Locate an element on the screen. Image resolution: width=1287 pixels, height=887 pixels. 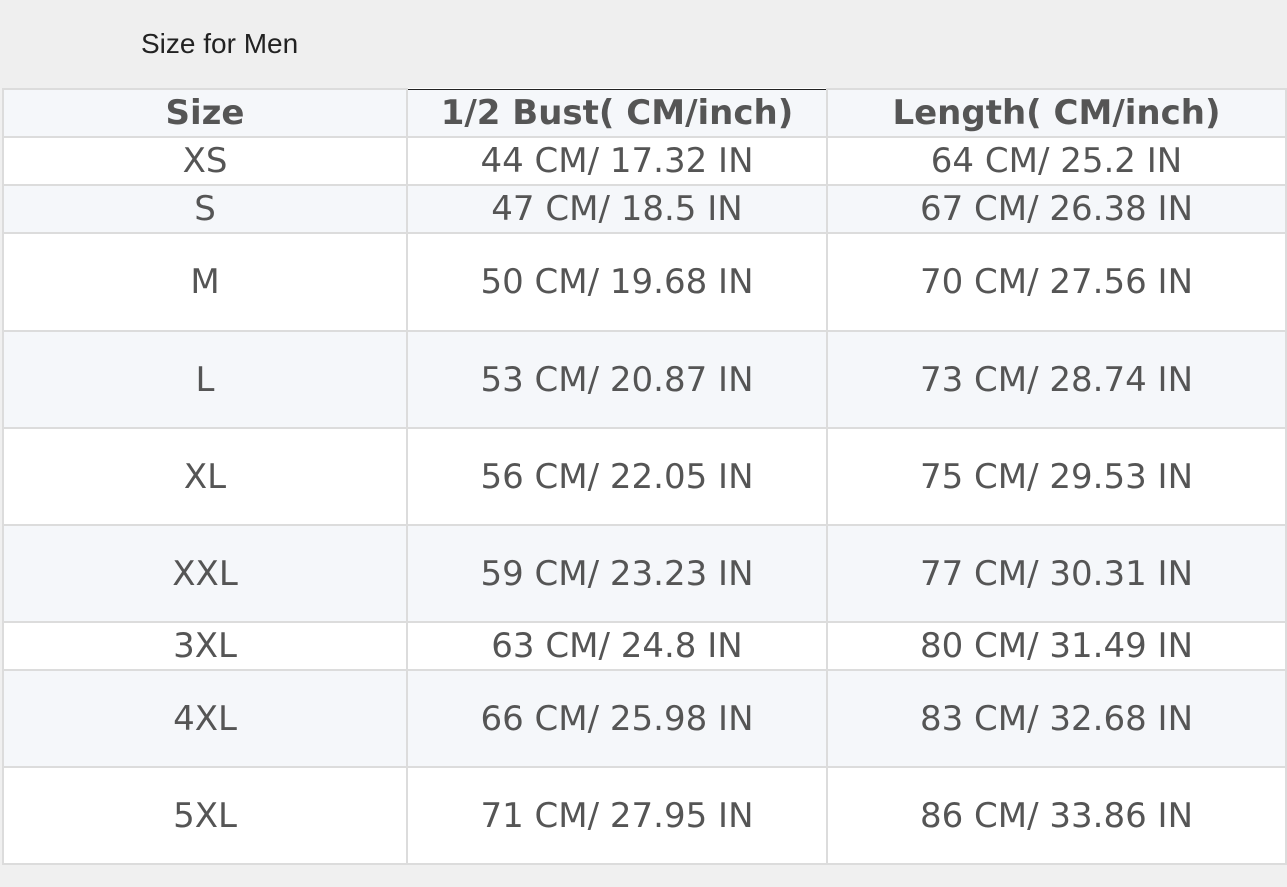
cell-bust: 44 CM/ 17.32 IN is located at coordinates (617, 161).